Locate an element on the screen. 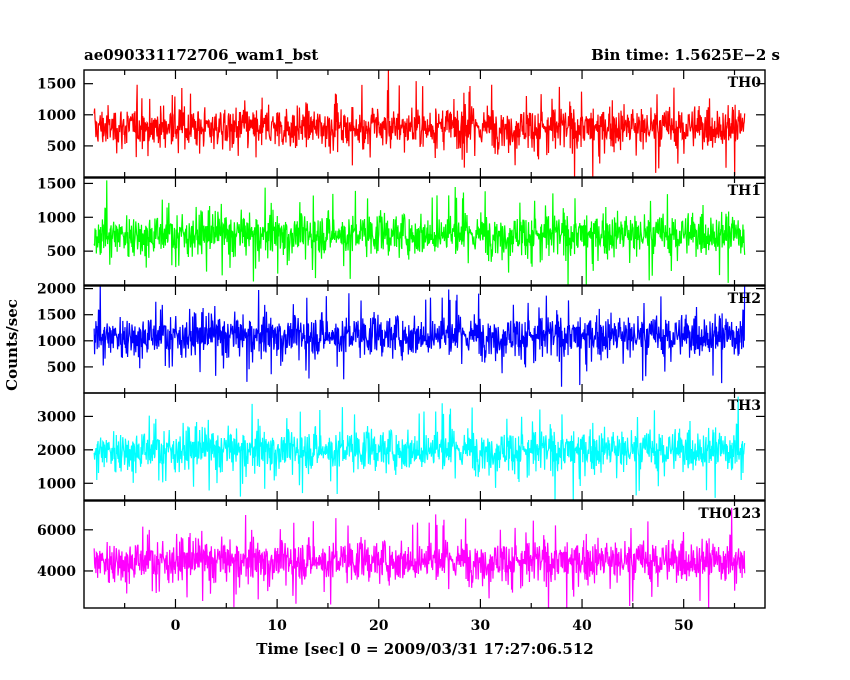 The image size is (850, 680). series-th2-line is located at coordinates (419, 336).